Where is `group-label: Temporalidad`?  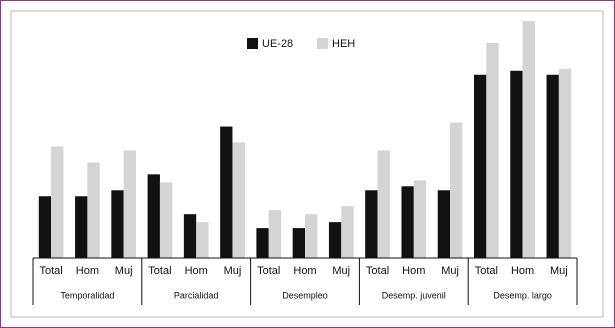 group-label: Temporalidad is located at coordinates (87, 295).